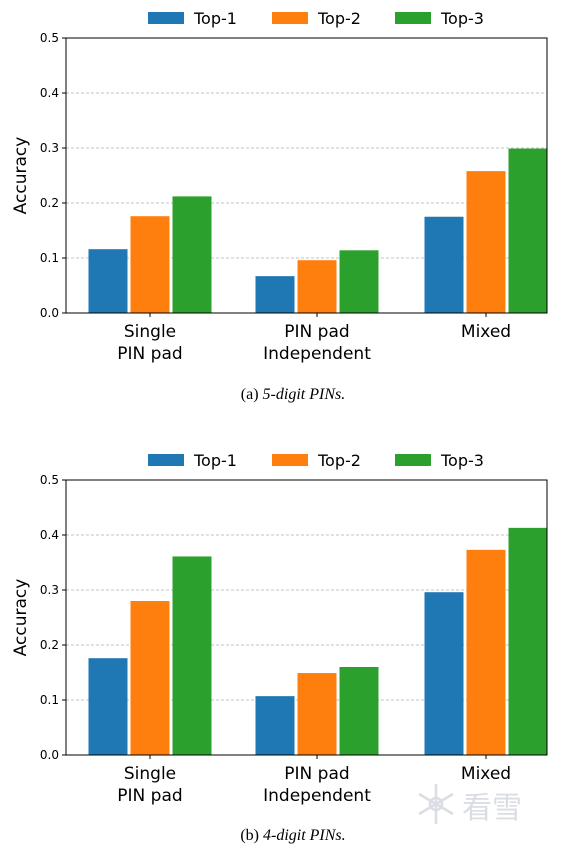  What do you see at coordinates (492, 808) in the screenshot?
I see `watermark-text: 看雪` at bounding box center [492, 808].